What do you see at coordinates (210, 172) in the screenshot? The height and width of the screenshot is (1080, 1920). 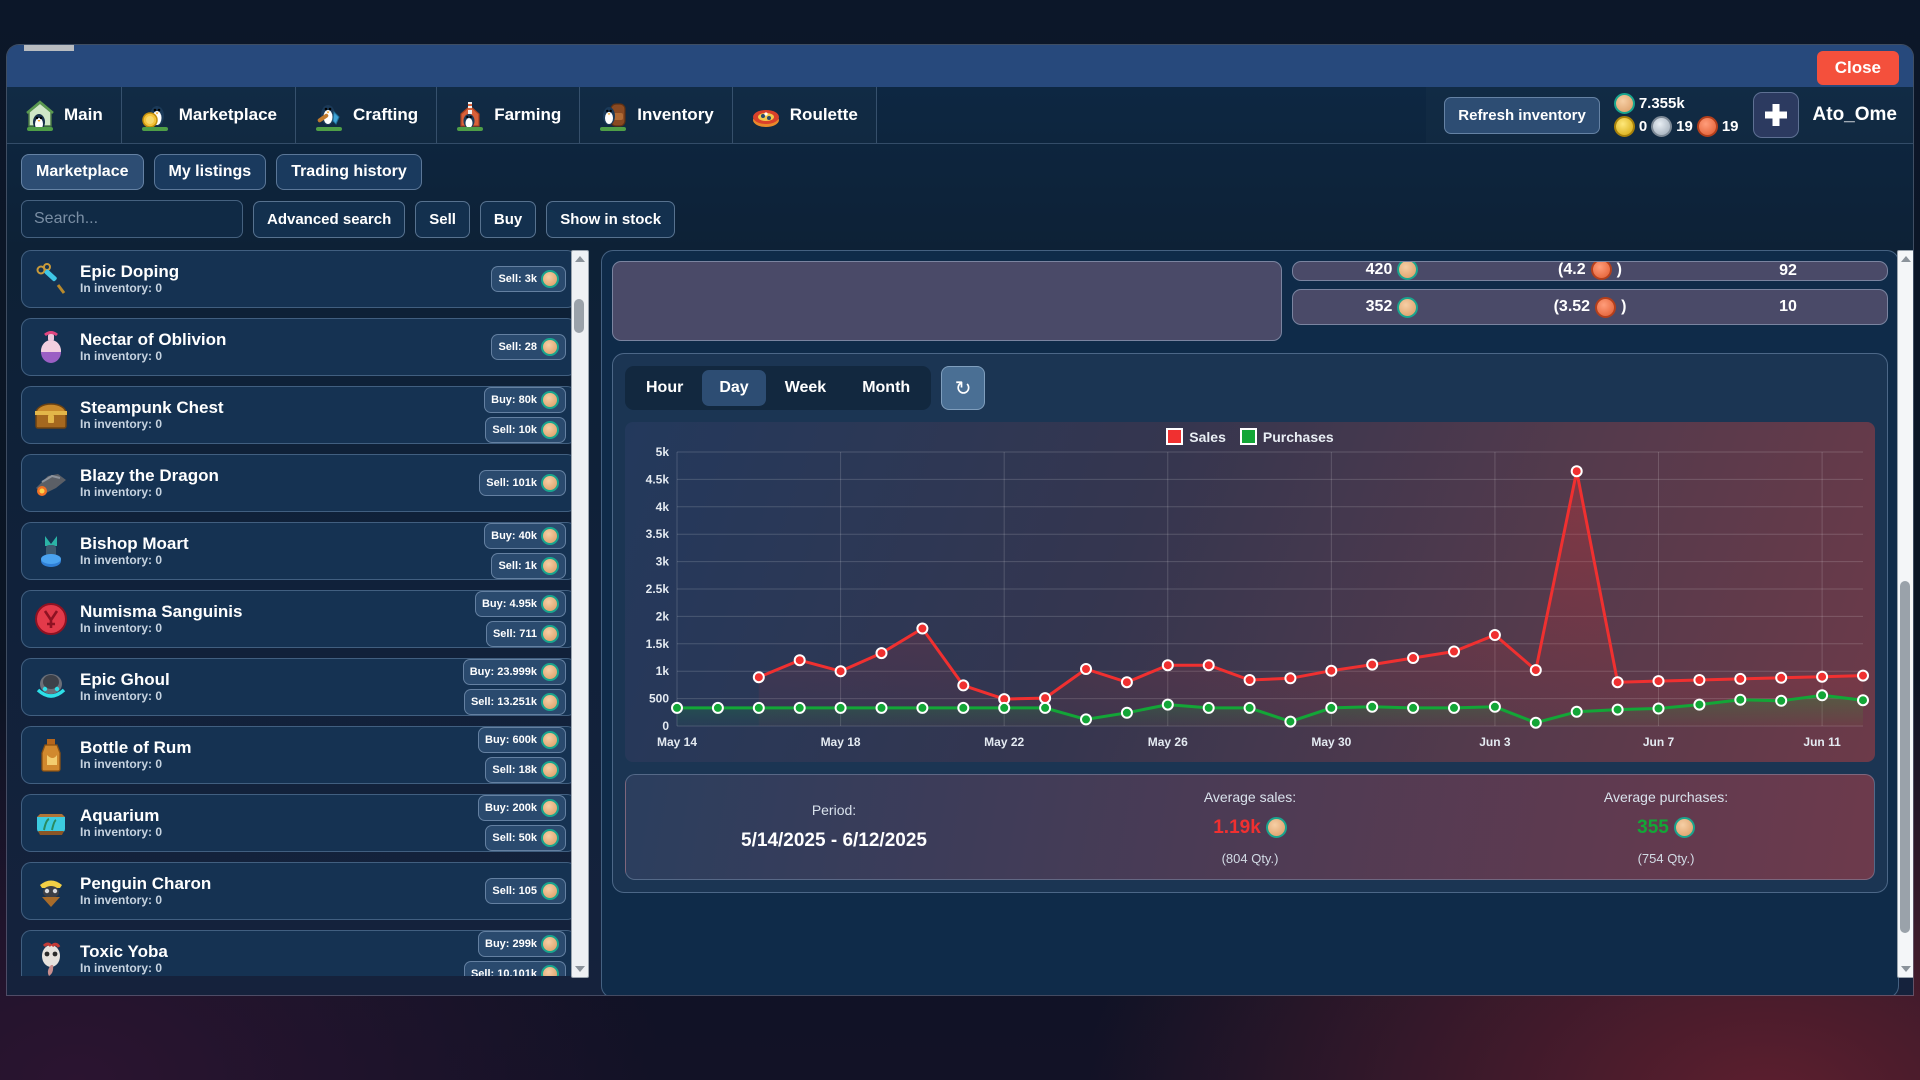 I see `subtab-my-listings: My listings` at bounding box center [210, 172].